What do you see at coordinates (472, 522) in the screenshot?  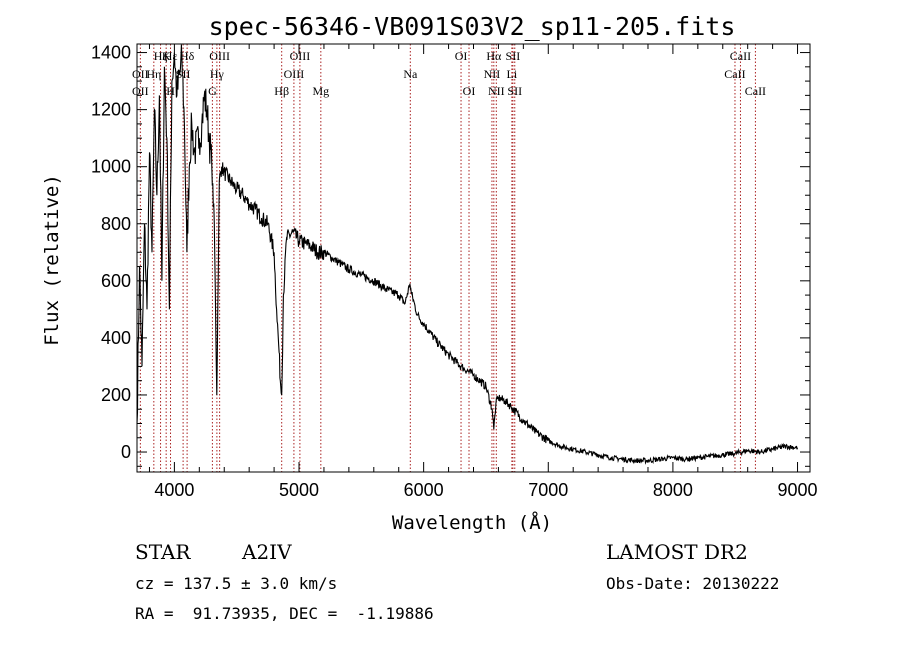 I see `x-axis-label: Wavelength (Å)` at bounding box center [472, 522].